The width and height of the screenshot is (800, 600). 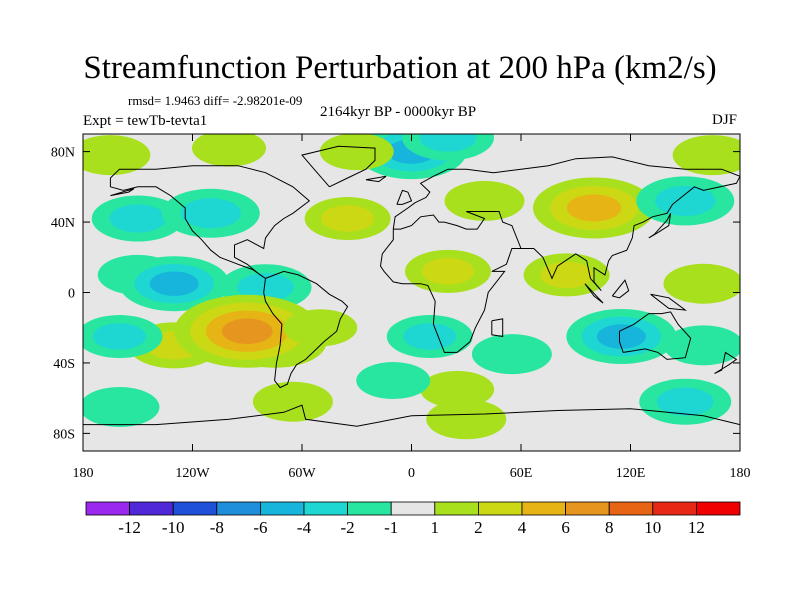 I want to click on colorbar-label: -10, so click(x=173, y=527).